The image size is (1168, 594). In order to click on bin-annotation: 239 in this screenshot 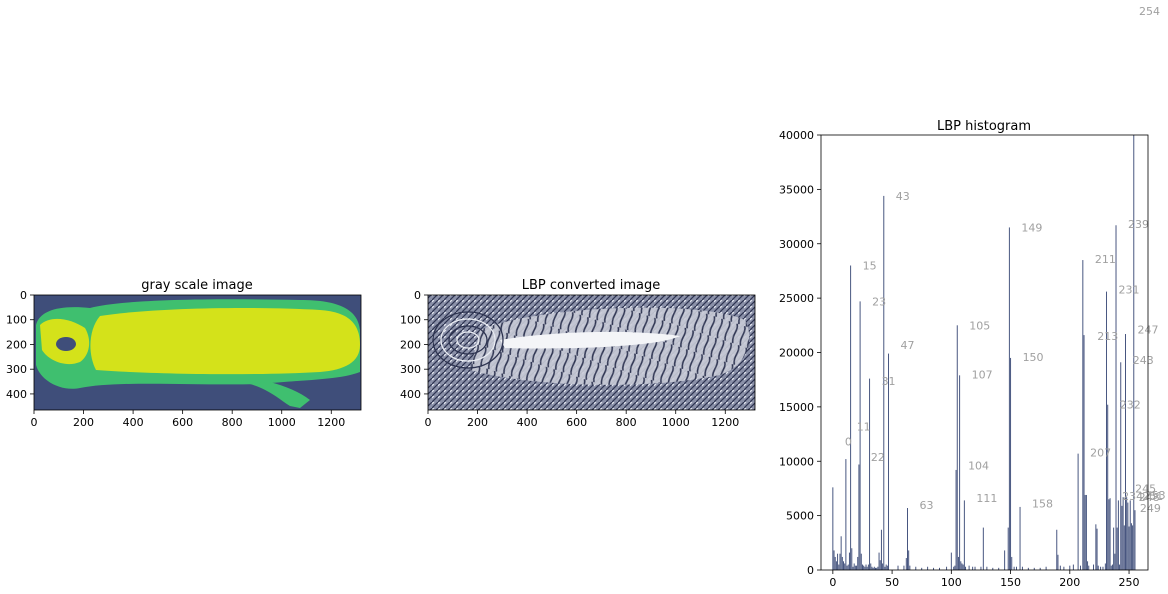, I will do `click(1138, 224)`.